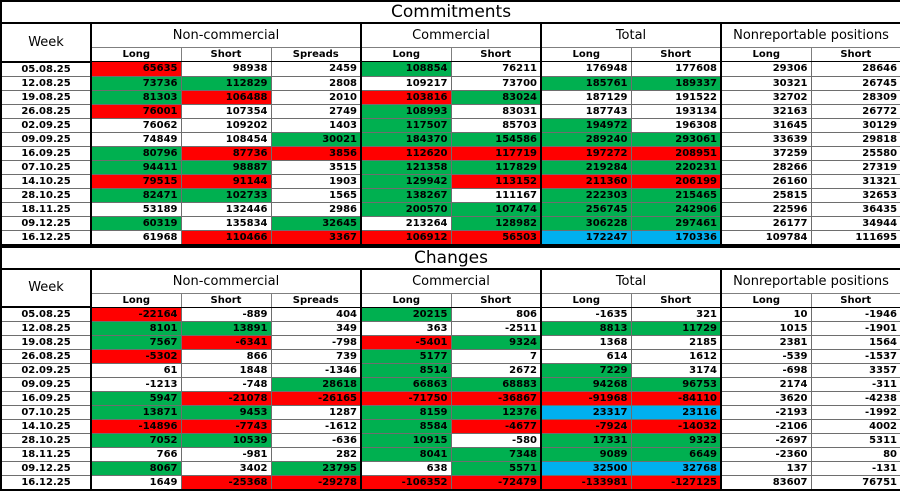  What do you see at coordinates (316, 97) in the screenshot?
I see `value-cell: 2010` at bounding box center [316, 97].